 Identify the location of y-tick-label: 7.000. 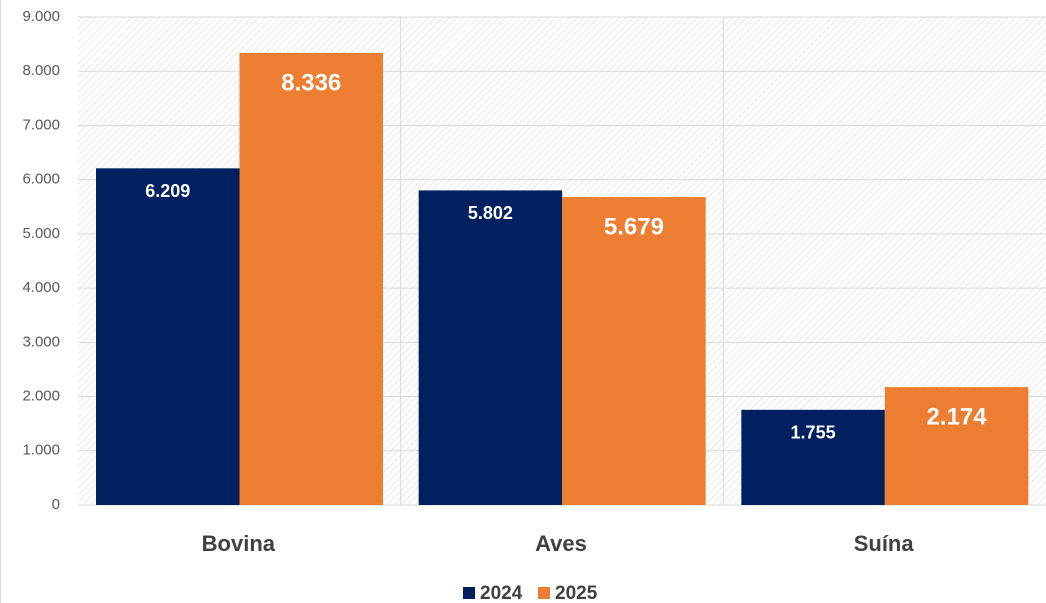
(41, 124).